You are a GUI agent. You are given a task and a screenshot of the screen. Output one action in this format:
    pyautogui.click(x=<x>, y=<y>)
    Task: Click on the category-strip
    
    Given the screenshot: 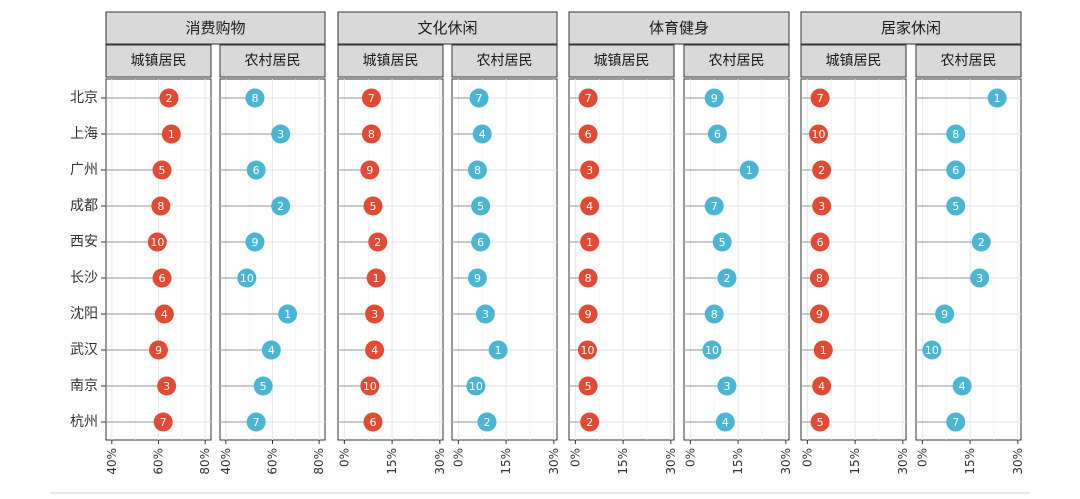 What is the action you would take?
    pyautogui.click(x=679, y=28)
    